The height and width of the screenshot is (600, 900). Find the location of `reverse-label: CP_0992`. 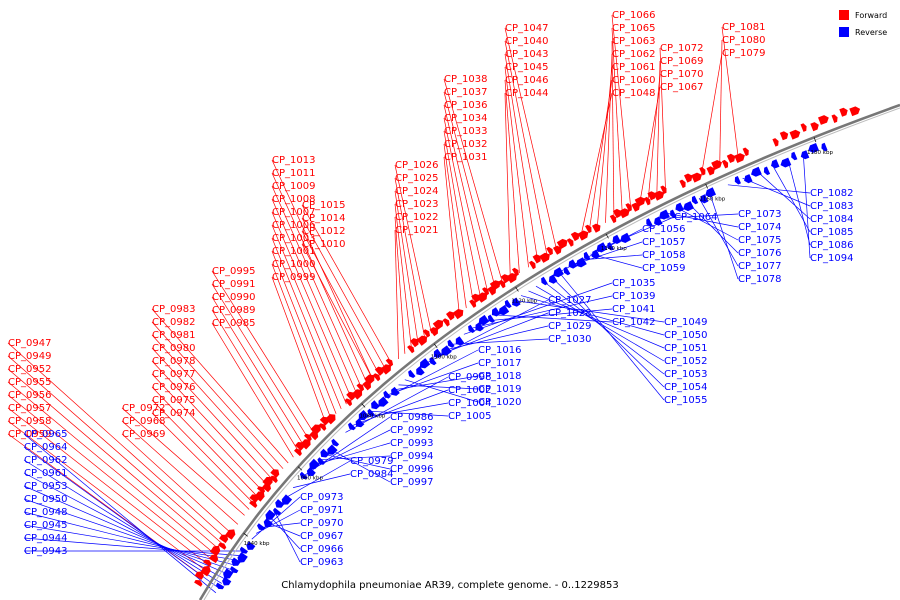

reverse-label: CP_0992 is located at coordinates (411, 430).